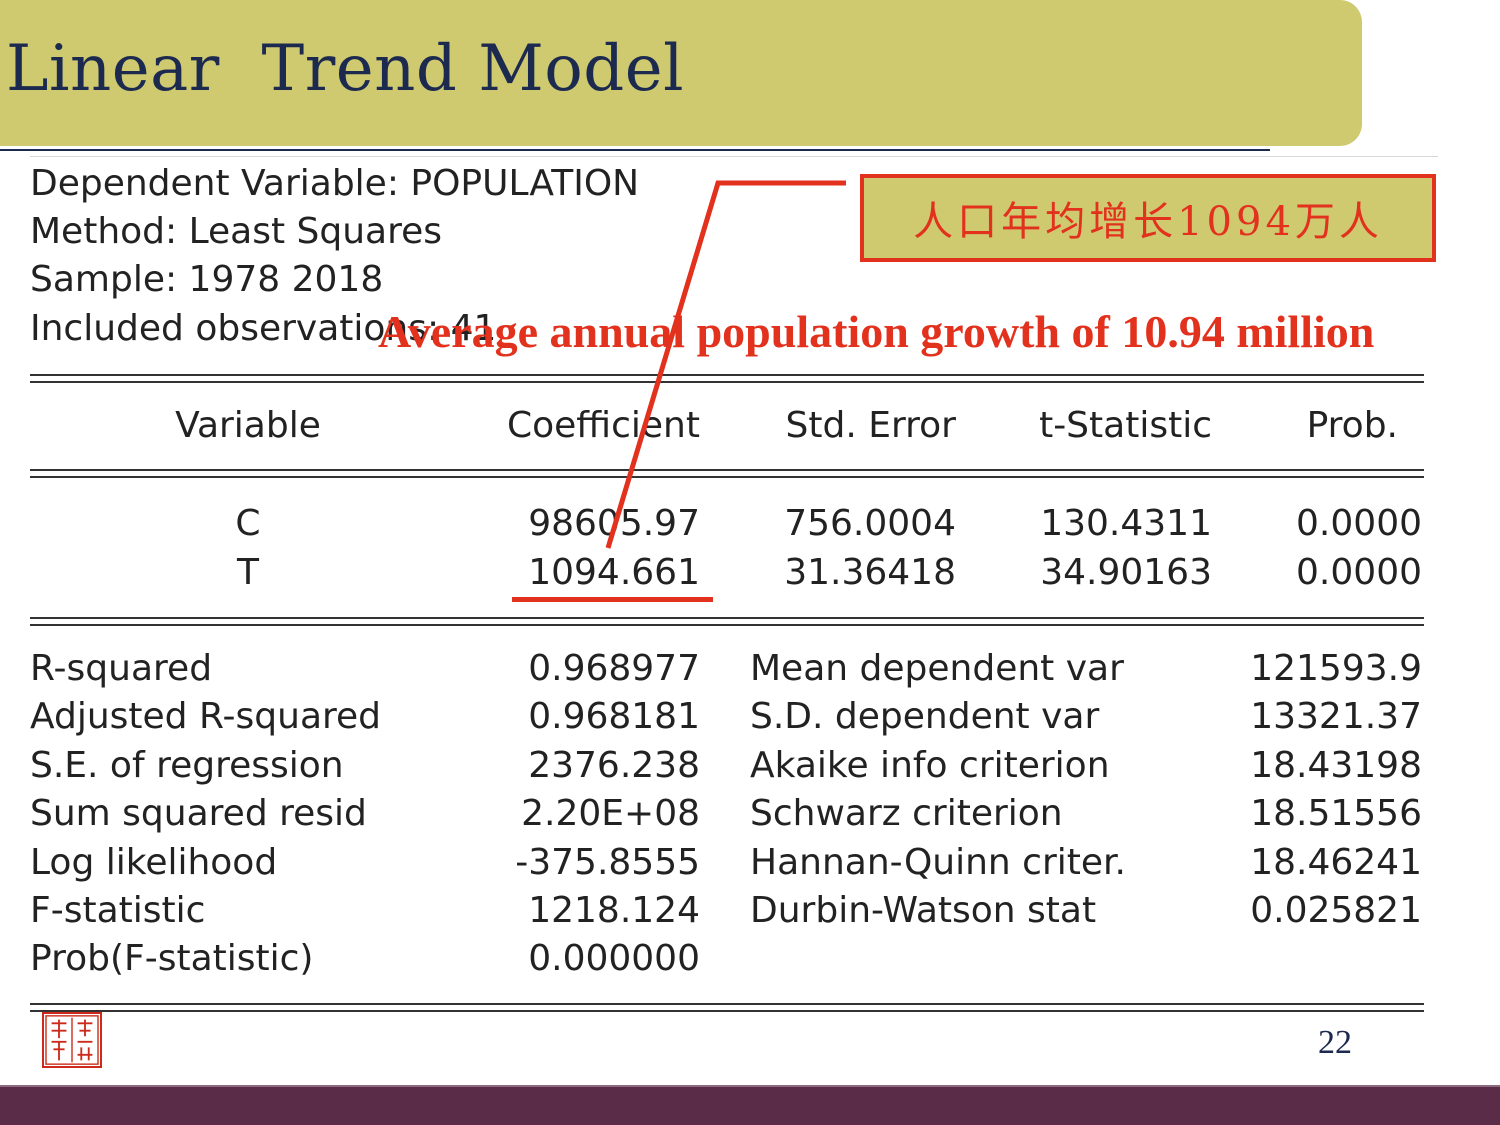 This screenshot has height=1125, width=1500. What do you see at coordinates (187, 765) in the screenshot?
I see `stat-label: S.E. of regression` at bounding box center [187, 765].